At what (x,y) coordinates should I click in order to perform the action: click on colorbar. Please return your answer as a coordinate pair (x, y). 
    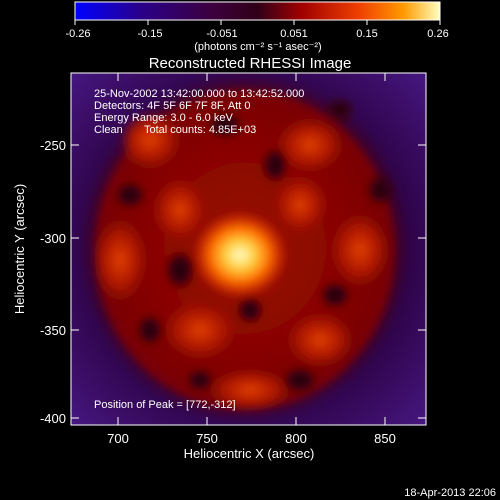
    Looking at the image, I should click on (257, 11).